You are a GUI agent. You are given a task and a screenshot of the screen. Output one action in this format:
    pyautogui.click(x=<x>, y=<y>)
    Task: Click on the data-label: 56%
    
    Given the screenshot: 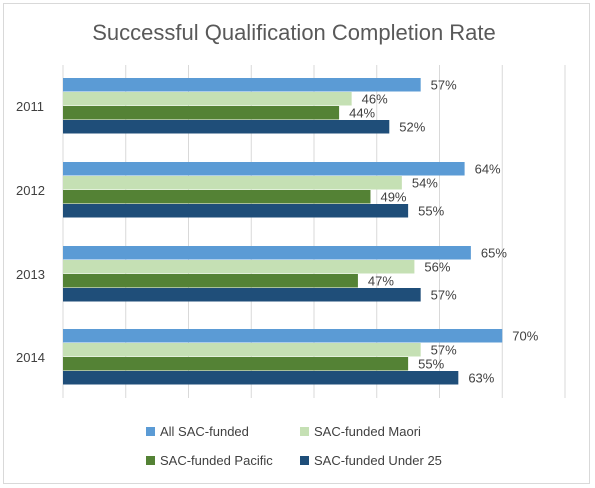 What is the action you would take?
    pyautogui.click(x=437, y=266)
    